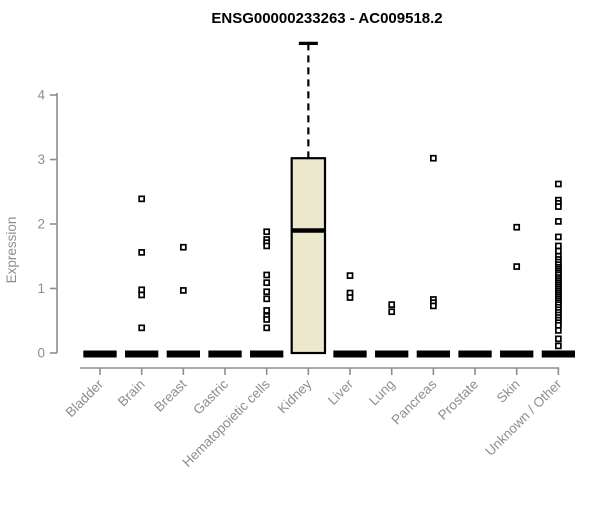 This screenshot has width=600, height=505. What do you see at coordinates (523, 417) in the screenshot?
I see `x-tick-label: Unknown / Other` at bounding box center [523, 417].